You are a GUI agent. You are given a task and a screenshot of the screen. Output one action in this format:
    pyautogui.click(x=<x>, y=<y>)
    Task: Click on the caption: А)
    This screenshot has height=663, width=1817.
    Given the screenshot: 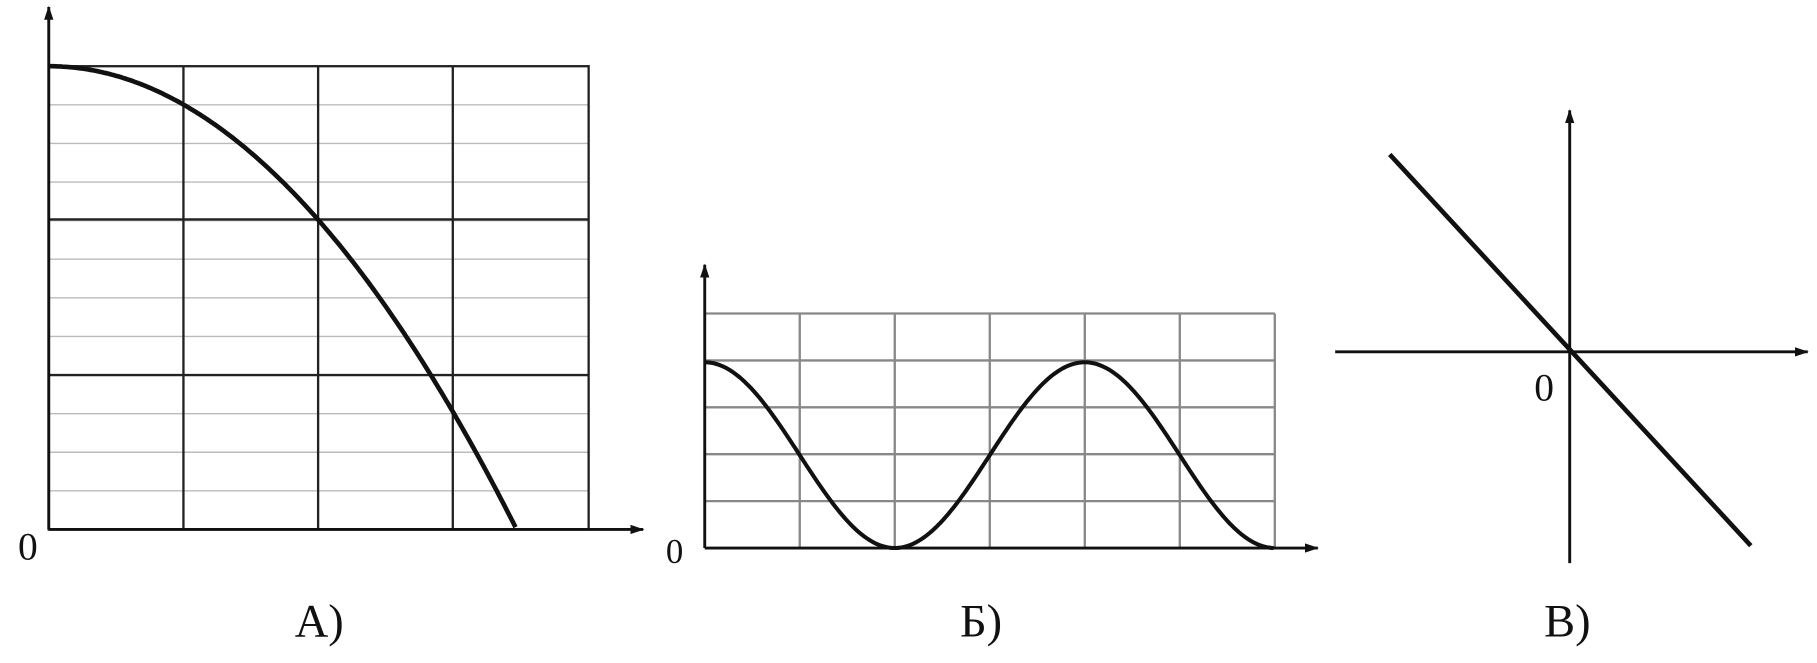 What is the action you would take?
    pyautogui.click(x=319, y=621)
    